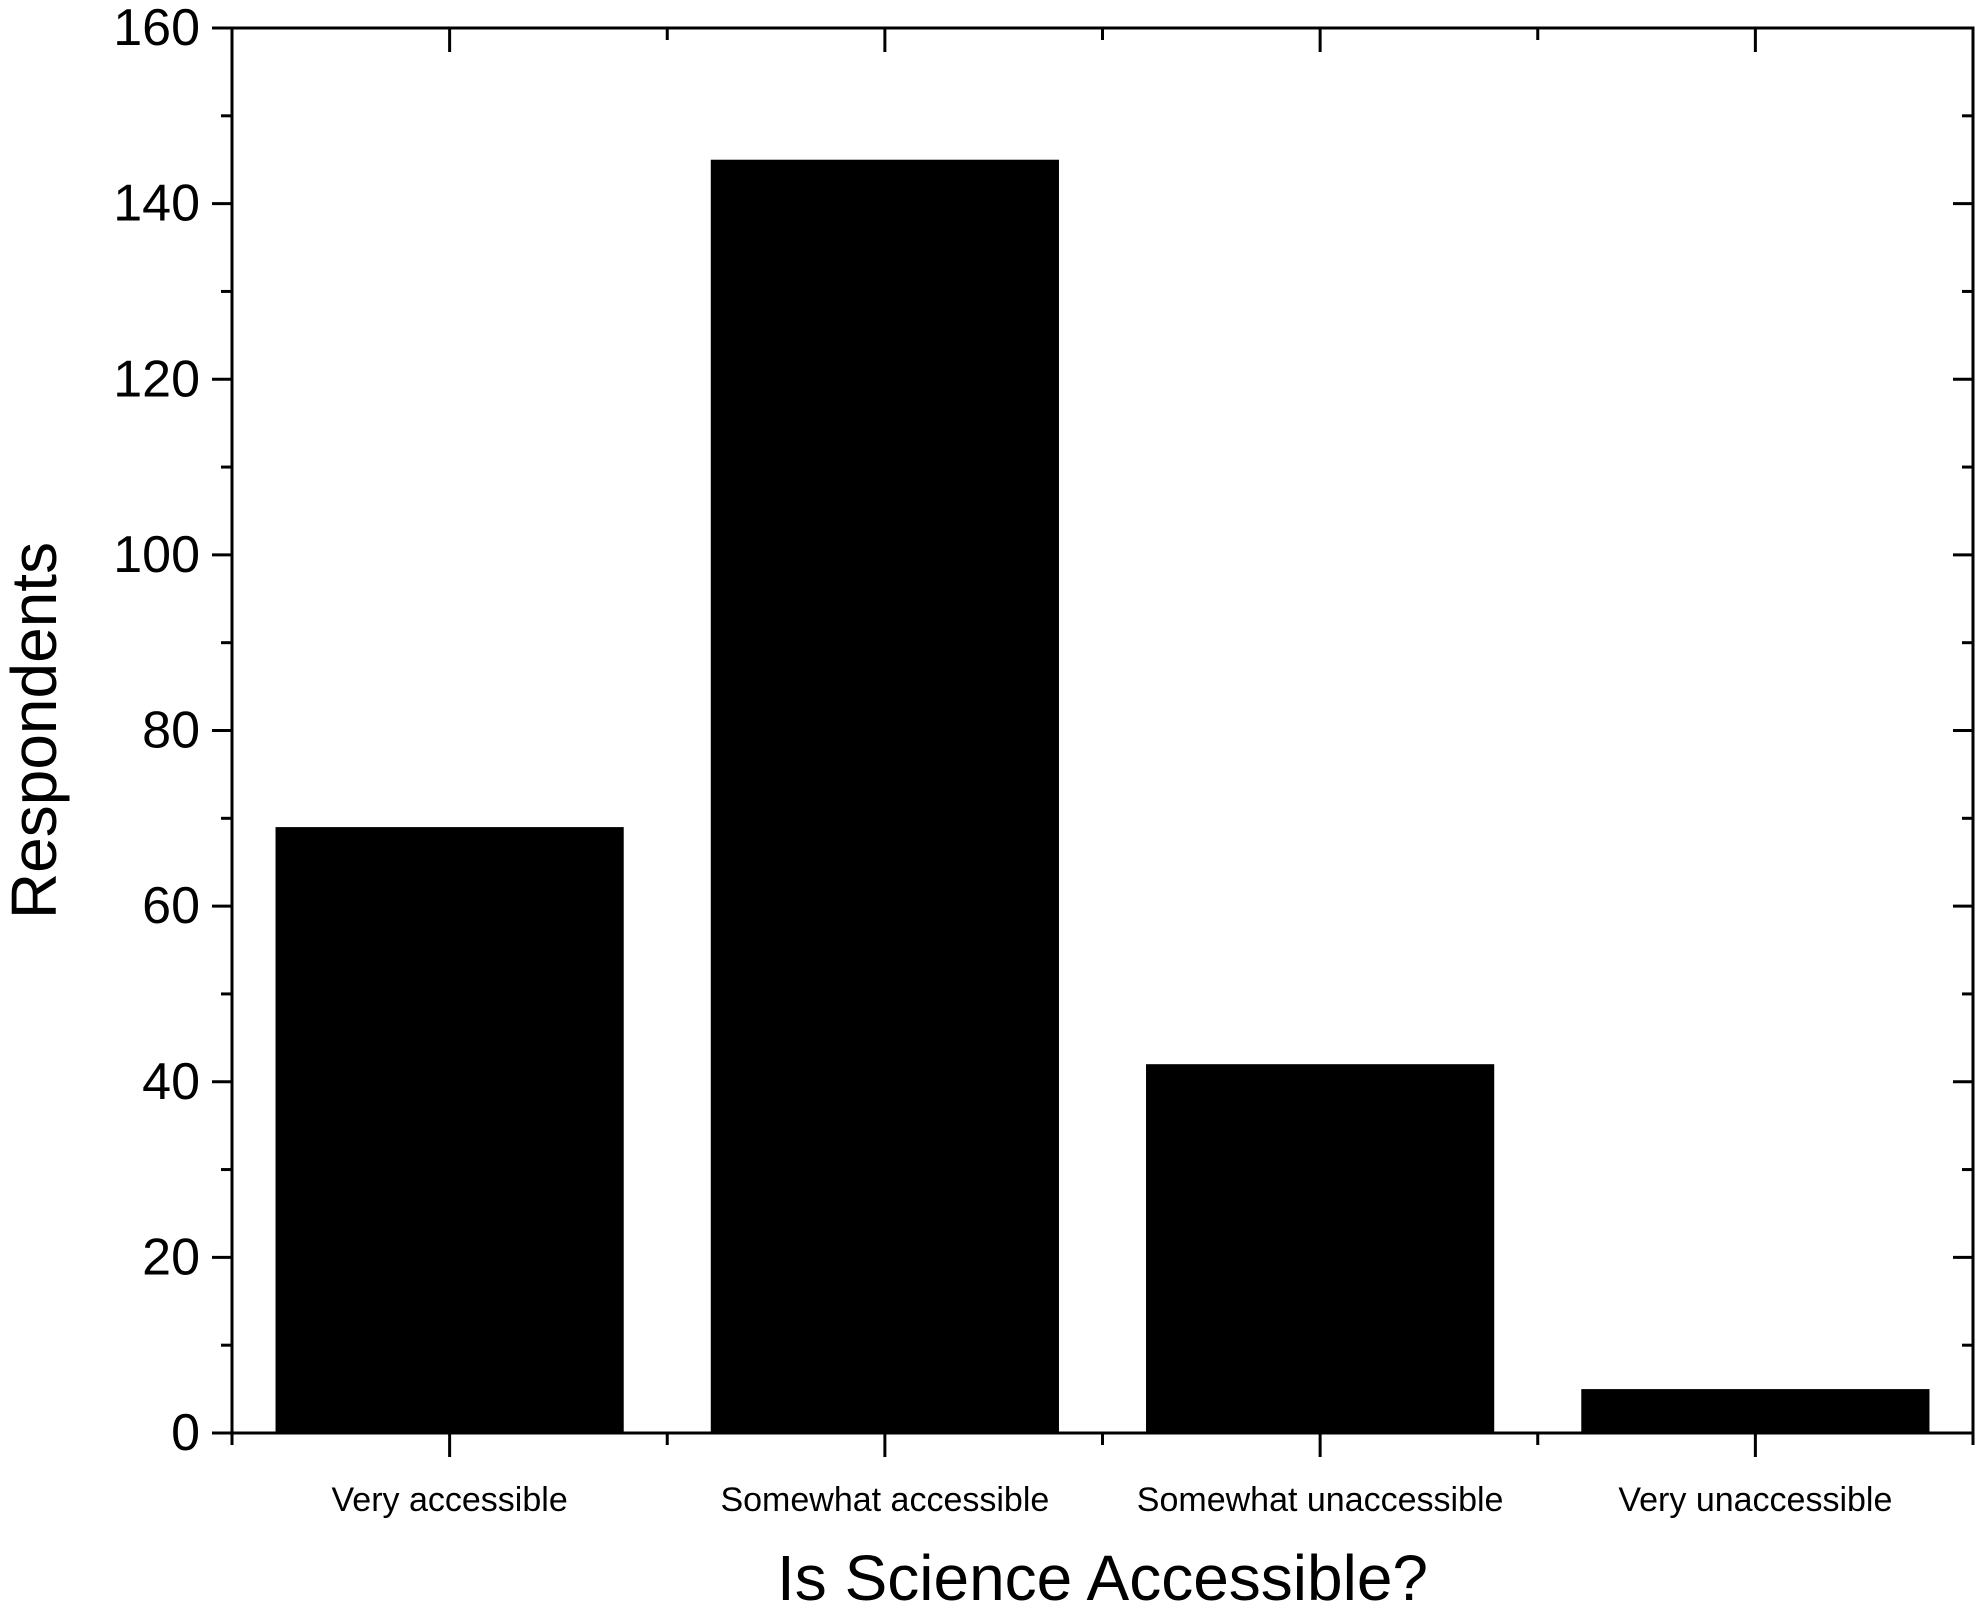  Describe the element at coordinates (171, 1082) in the screenshot. I see `y-tick-label: 40` at that location.